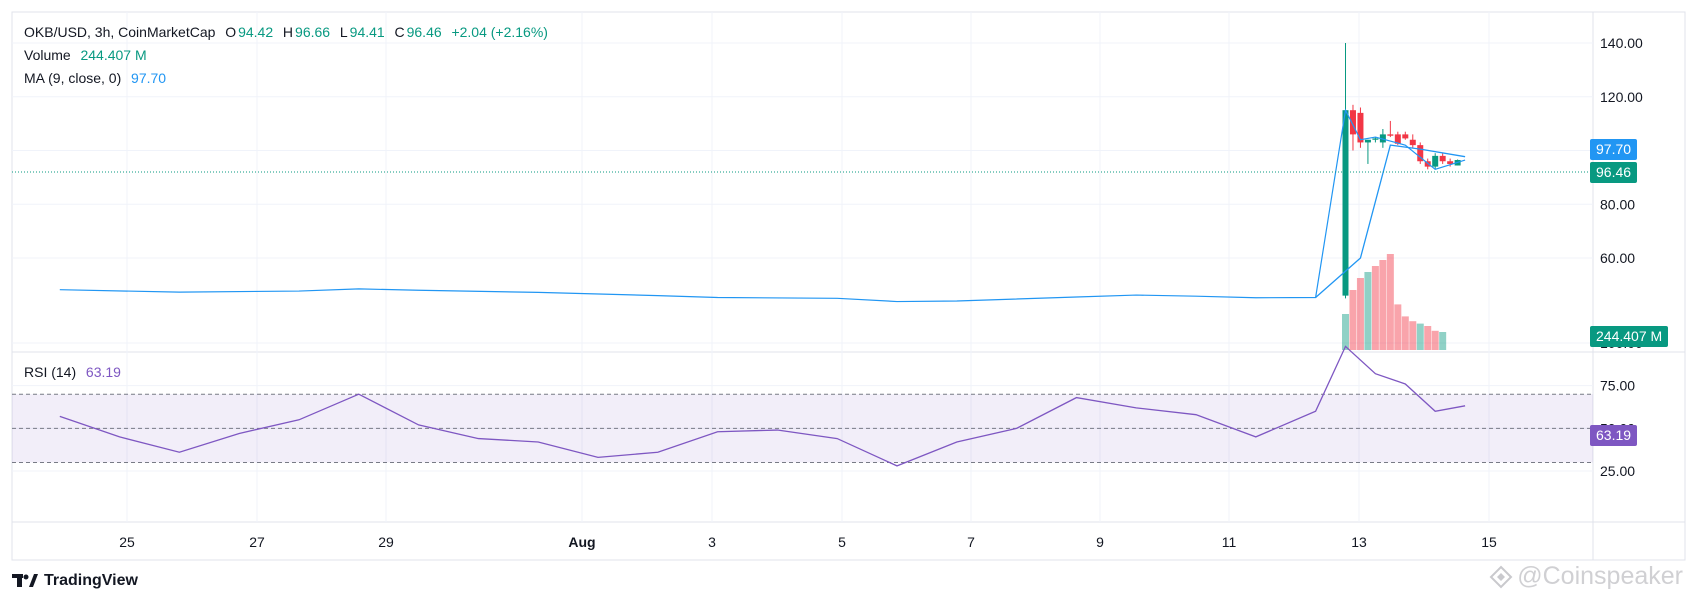 This screenshot has width=1697, height=607. I want to click on symbol-line: OKB/USD, 3h, CoinMarketCap, so click(120, 32).